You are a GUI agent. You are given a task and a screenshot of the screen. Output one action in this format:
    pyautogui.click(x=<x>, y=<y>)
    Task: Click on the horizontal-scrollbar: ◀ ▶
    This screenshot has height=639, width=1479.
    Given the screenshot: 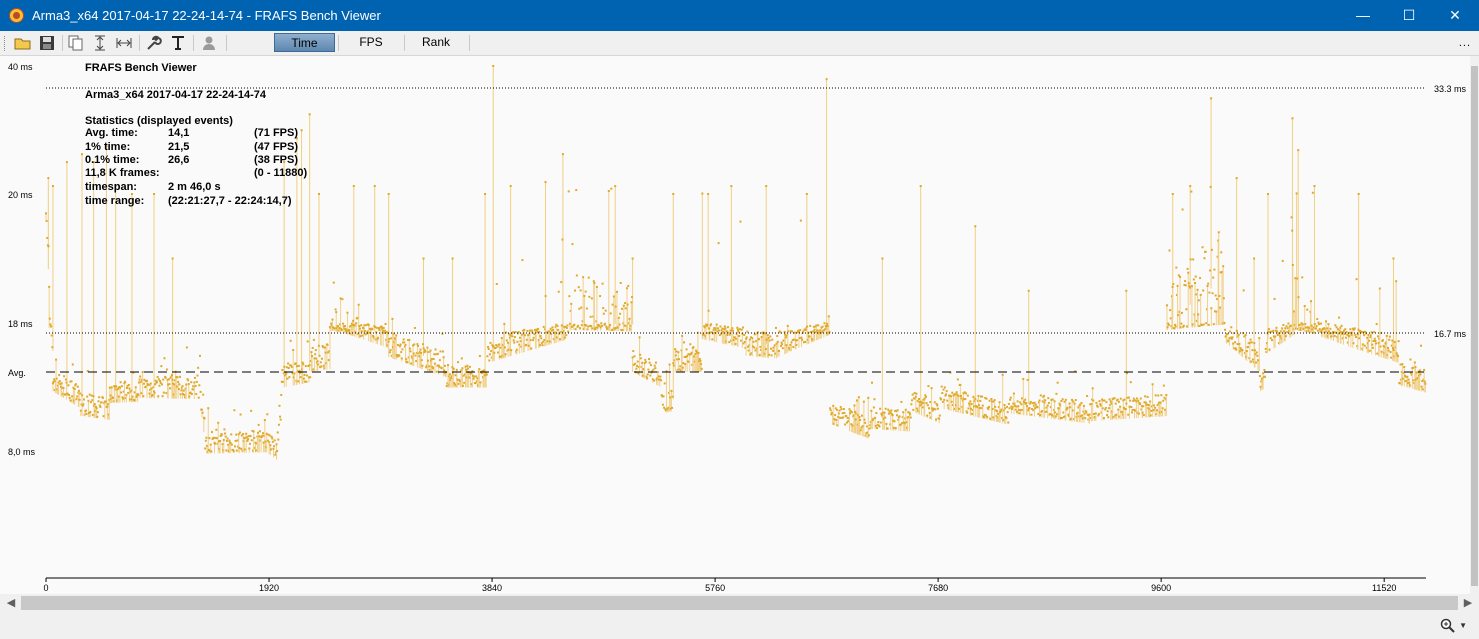 What is the action you would take?
    pyautogui.click(x=739, y=603)
    